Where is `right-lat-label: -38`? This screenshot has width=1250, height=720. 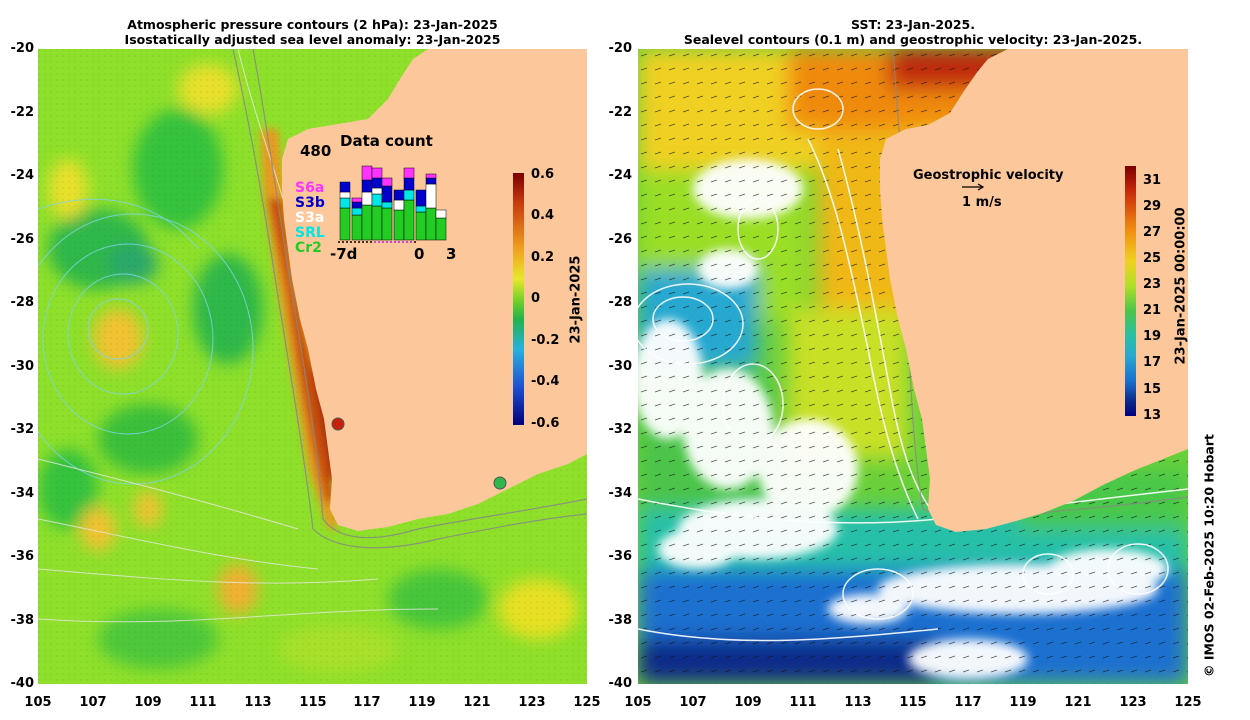 right-lat-label: -38 is located at coordinates (620, 620).